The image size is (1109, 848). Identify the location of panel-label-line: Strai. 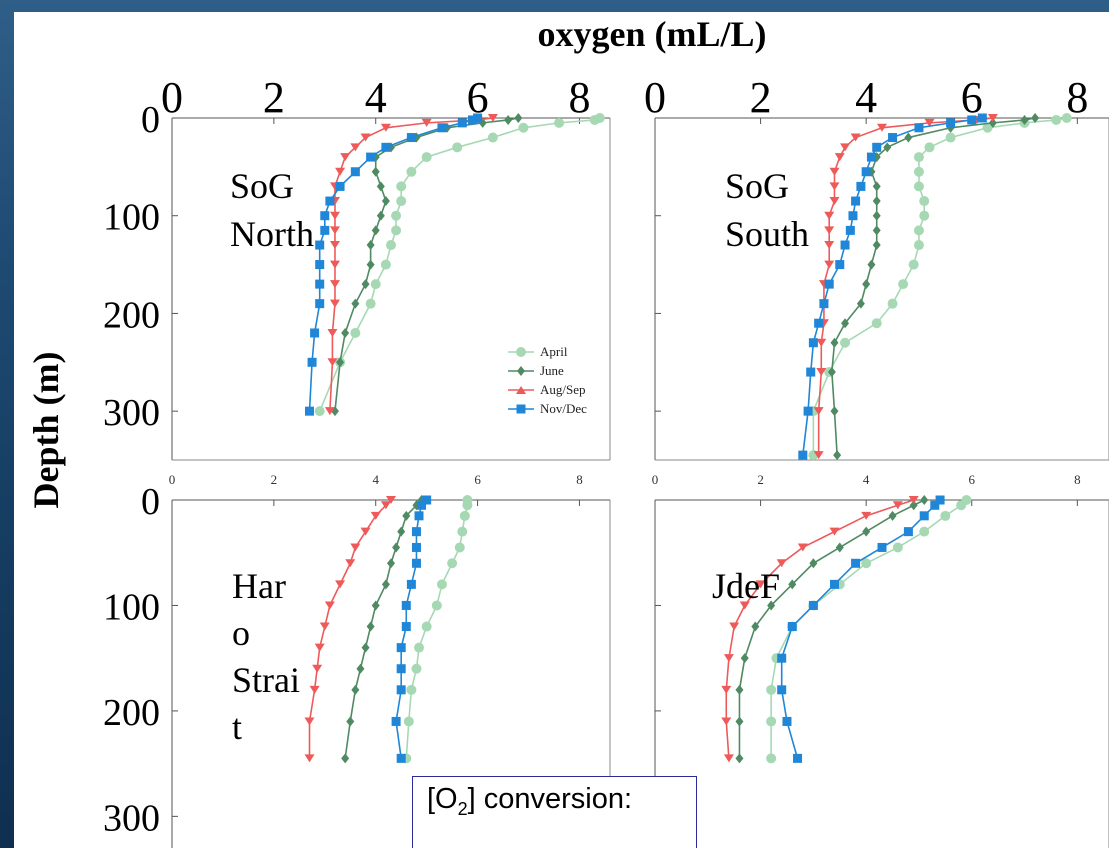
(266, 680).